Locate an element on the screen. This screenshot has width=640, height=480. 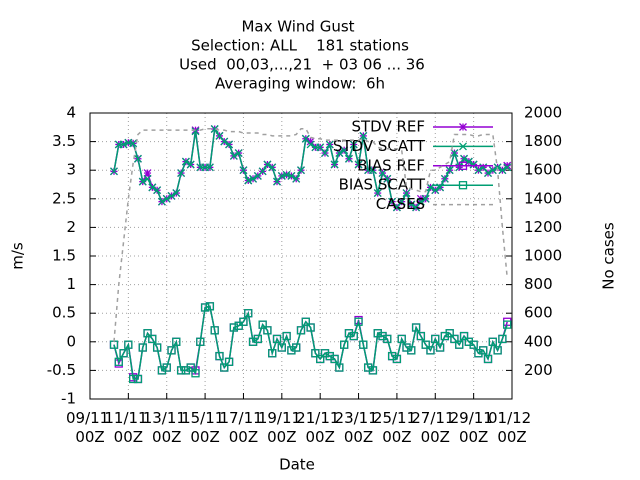
y-tick-label: 0.5 is located at coordinates (64, 313).